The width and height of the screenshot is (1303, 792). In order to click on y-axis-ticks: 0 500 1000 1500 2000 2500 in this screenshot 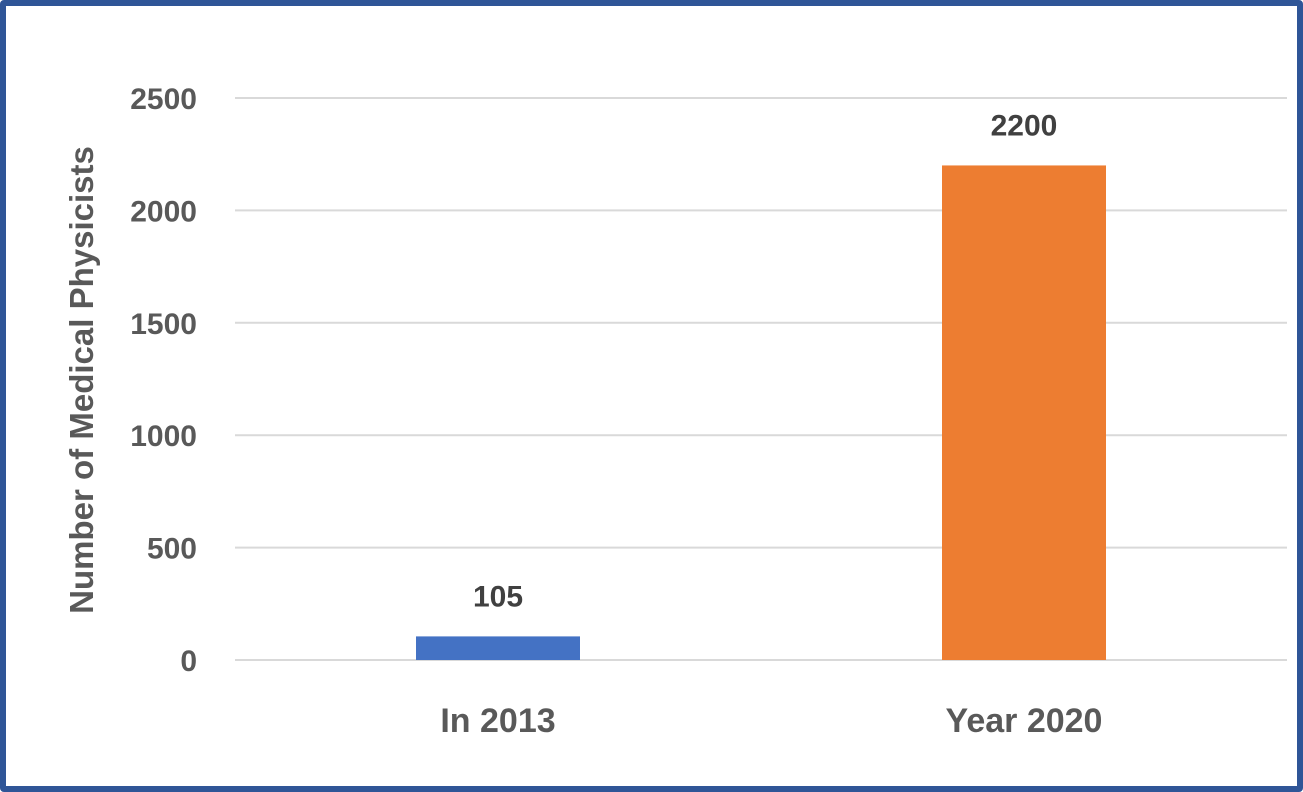, I will do `click(163, 380)`.